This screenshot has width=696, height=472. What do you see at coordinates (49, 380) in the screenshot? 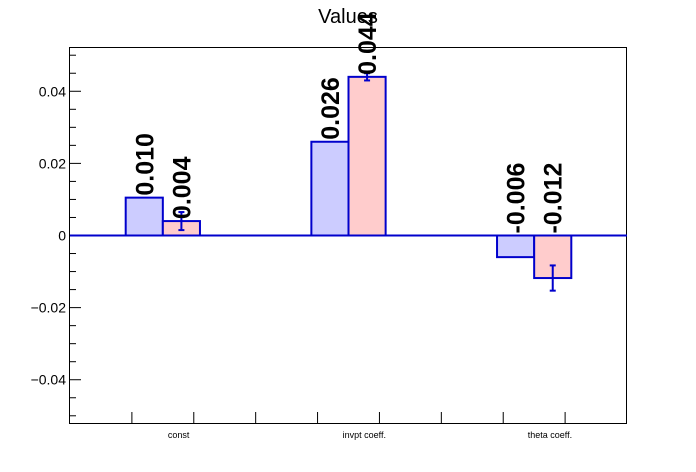
I see `y-tick-label: −0.04` at bounding box center [49, 380].